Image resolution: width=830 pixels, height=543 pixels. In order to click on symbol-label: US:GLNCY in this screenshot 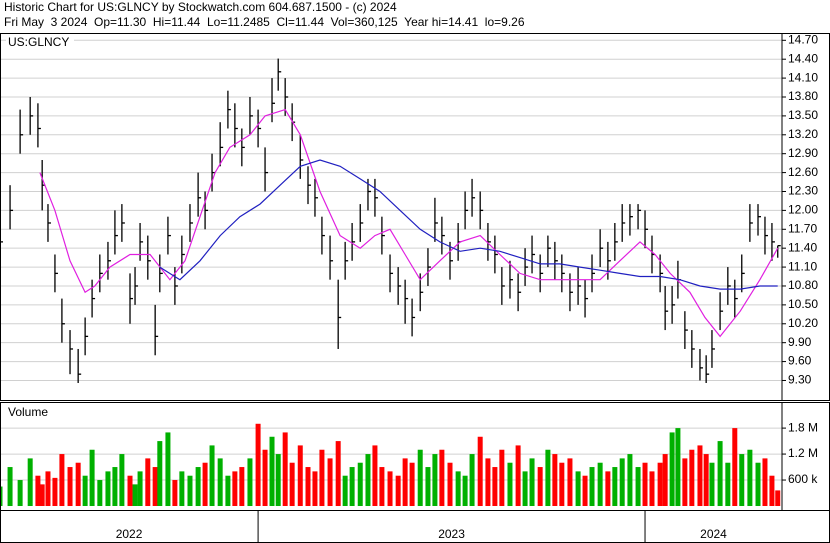, I will do `click(38, 42)`.